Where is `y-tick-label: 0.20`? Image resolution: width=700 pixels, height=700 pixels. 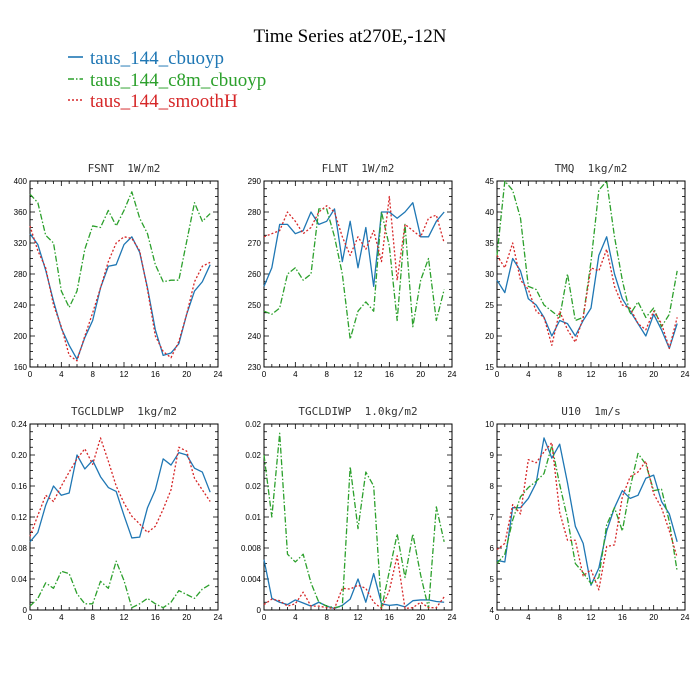
y-tick-label: 0.20 is located at coordinates (19, 455).